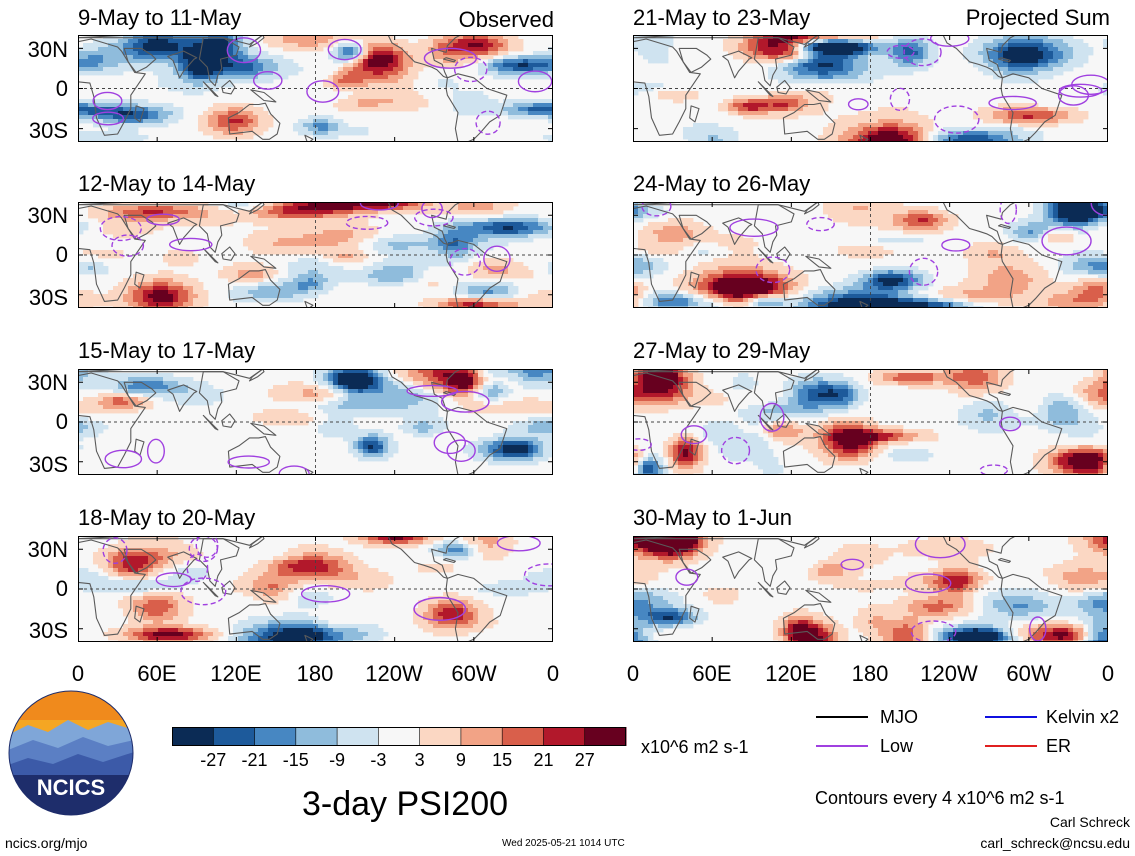  Describe the element at coordinates (870, 88) in the screenshot. I see `map-panel-p5` at that location.